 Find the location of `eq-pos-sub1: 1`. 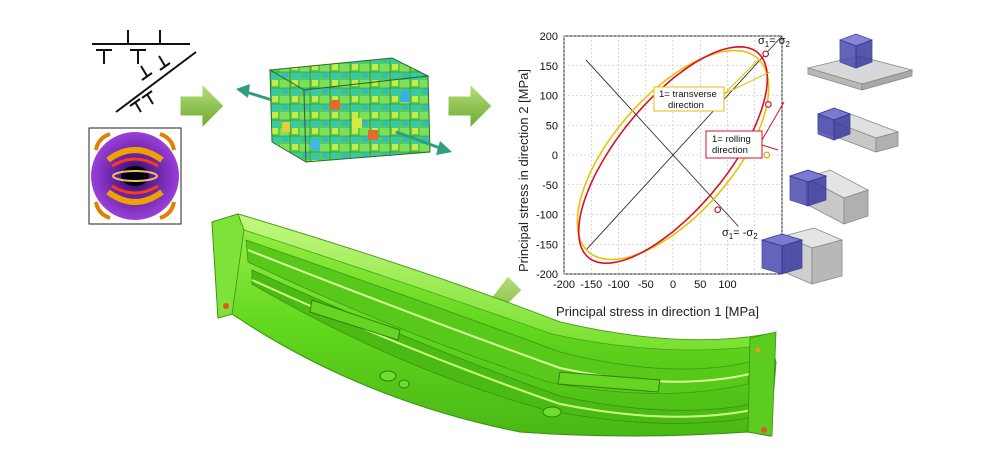

eq-pos-sub1: 1 is located at coordinates (767, 44).